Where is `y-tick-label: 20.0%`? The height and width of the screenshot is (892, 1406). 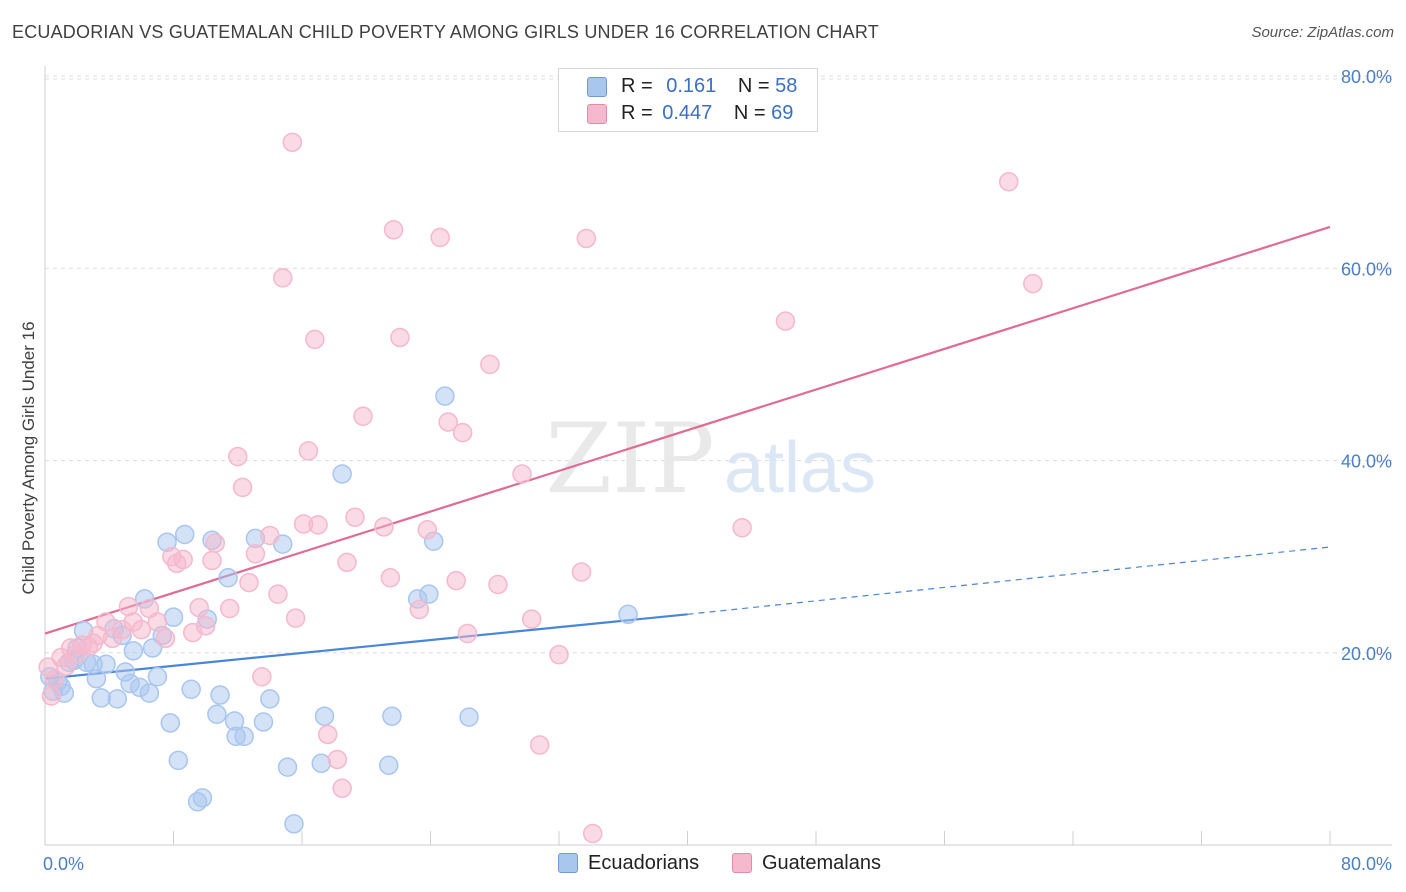 y-tick-label: 20.0% is located at coordinates (1366, 654).